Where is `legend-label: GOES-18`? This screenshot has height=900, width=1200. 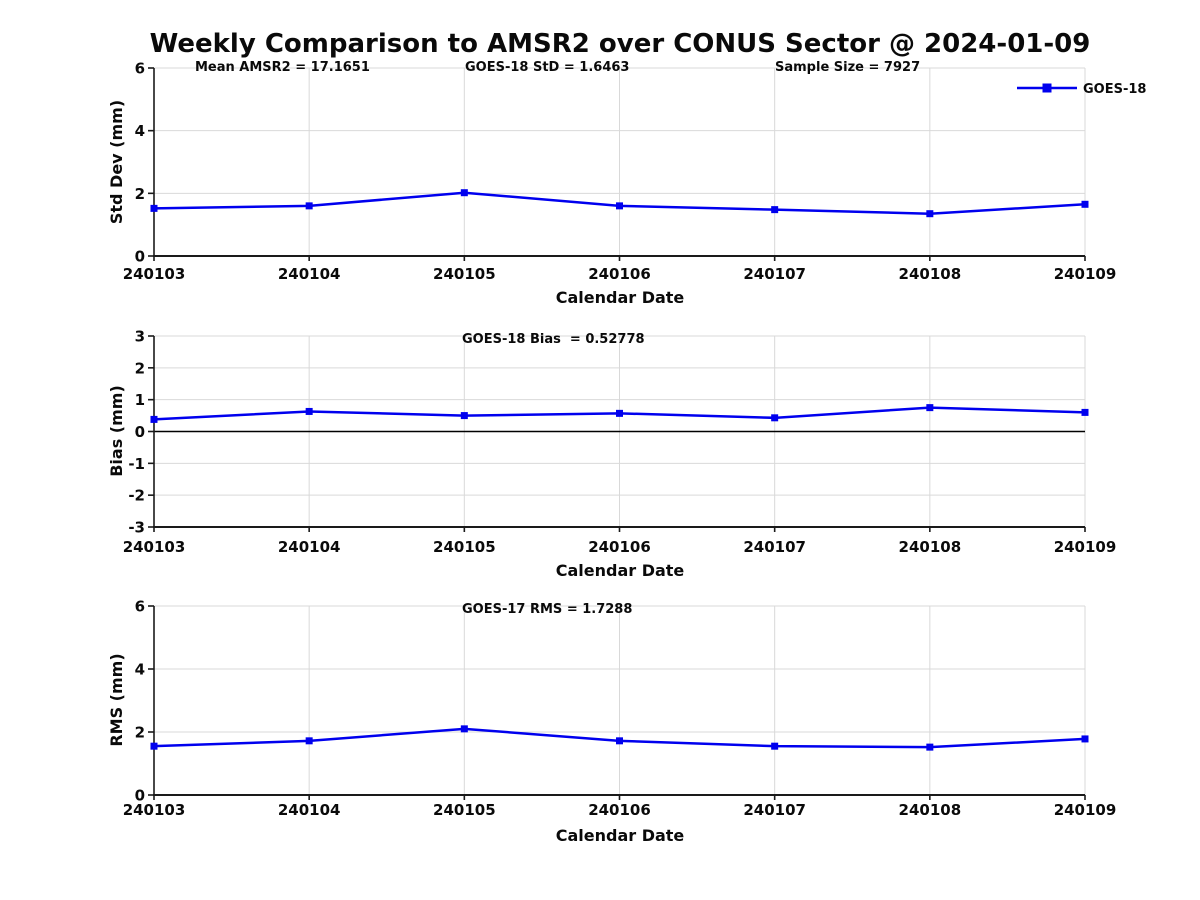 legend-label: GOES-18 is located at coordinates (1114, 89).